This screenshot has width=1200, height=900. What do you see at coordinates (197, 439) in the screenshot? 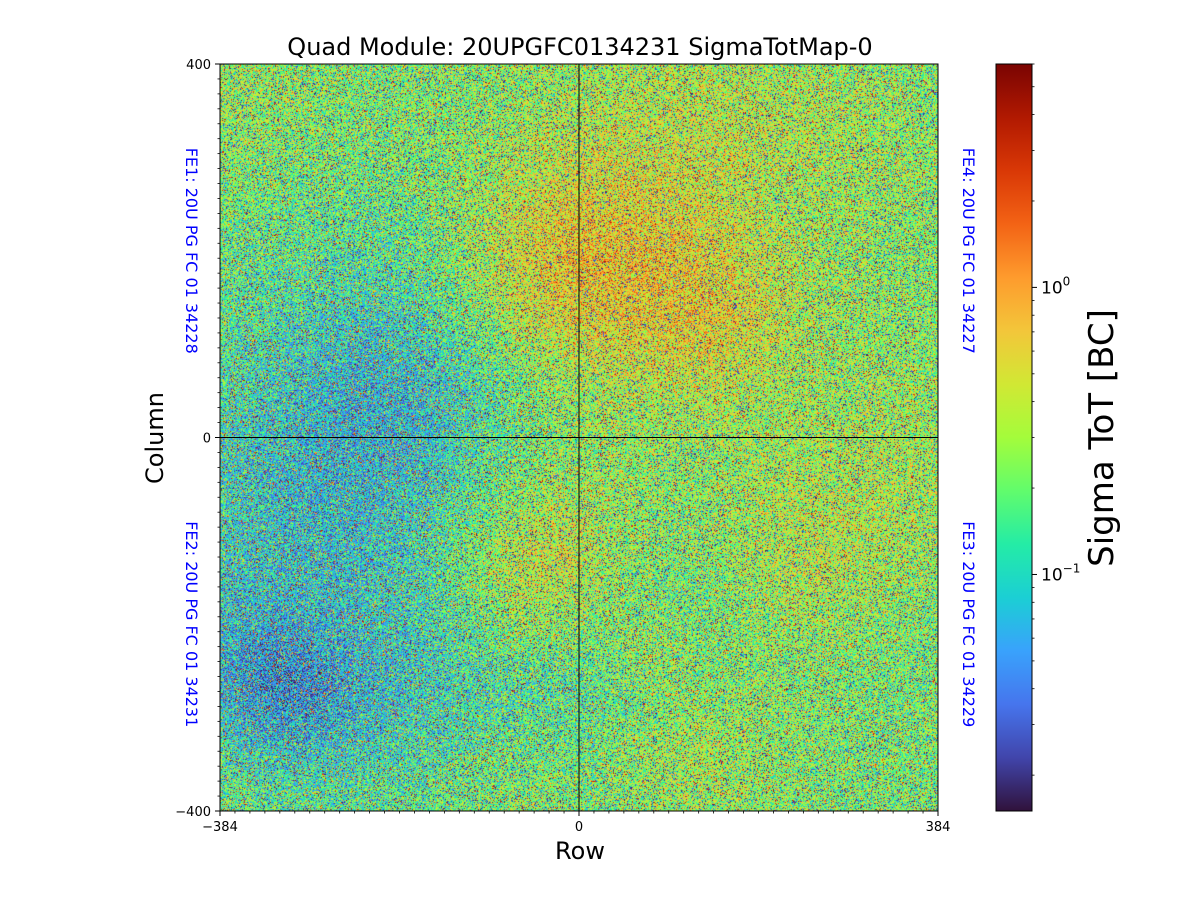
I see `y-axis: 400 0 −400` at bounding box center [197, 439].